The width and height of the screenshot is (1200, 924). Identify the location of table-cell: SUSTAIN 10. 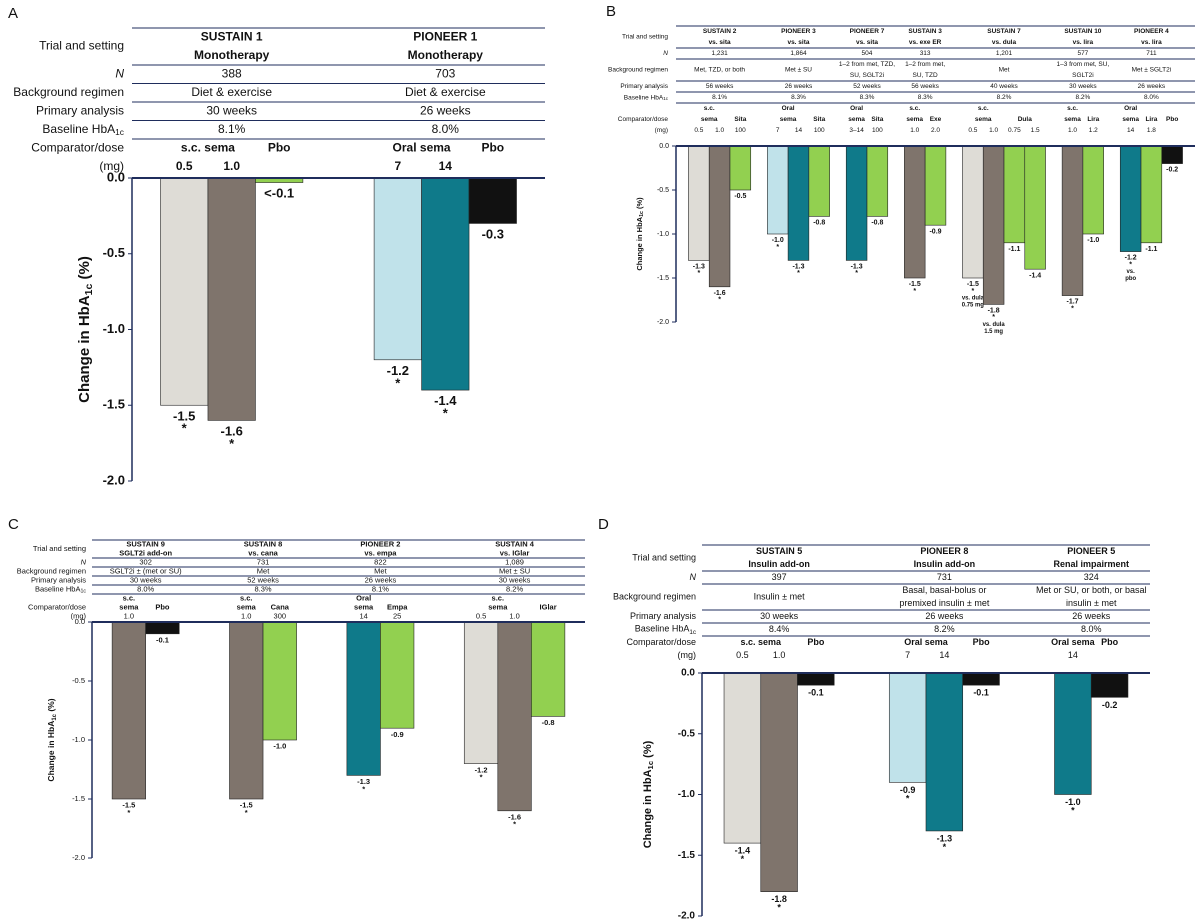
(1082, 31).